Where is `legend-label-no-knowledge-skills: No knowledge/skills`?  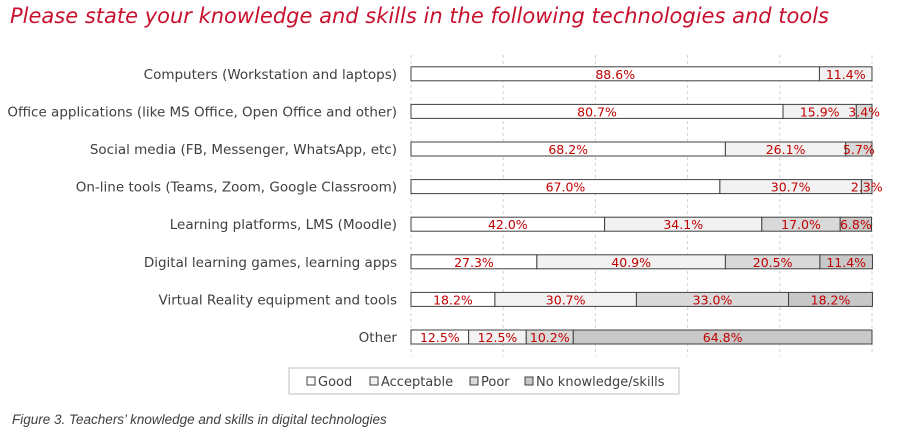 legend-label-no-knowledge-skills: No knowledge/skills is located at coordinates (600, 382).